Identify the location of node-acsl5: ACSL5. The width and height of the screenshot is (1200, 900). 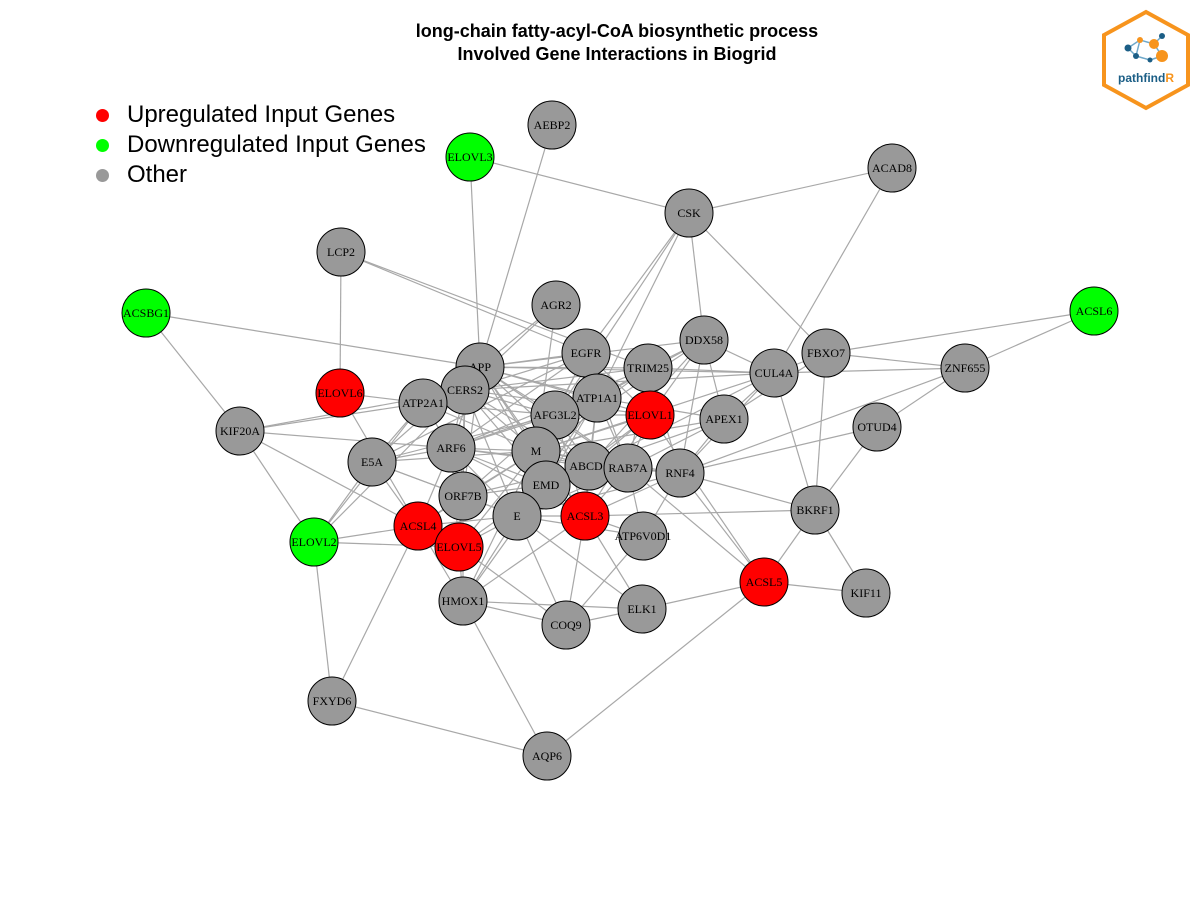
(764, 582).